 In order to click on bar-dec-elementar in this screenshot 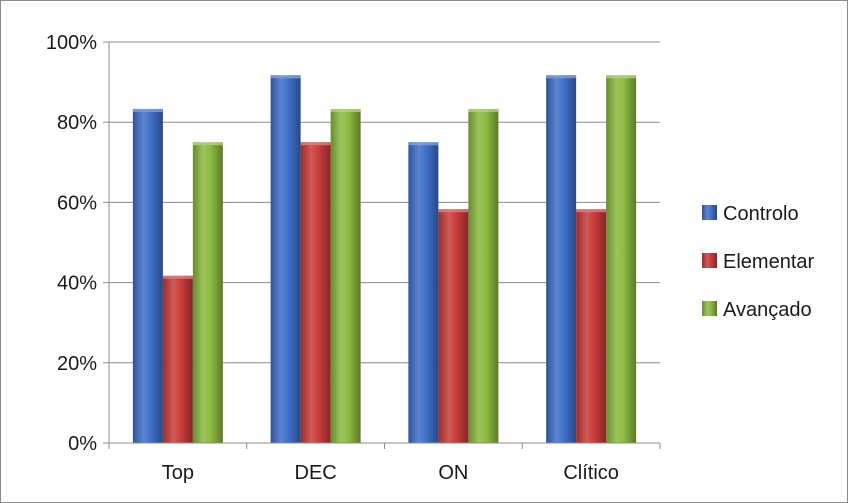, I will do `click(315, 292)`.